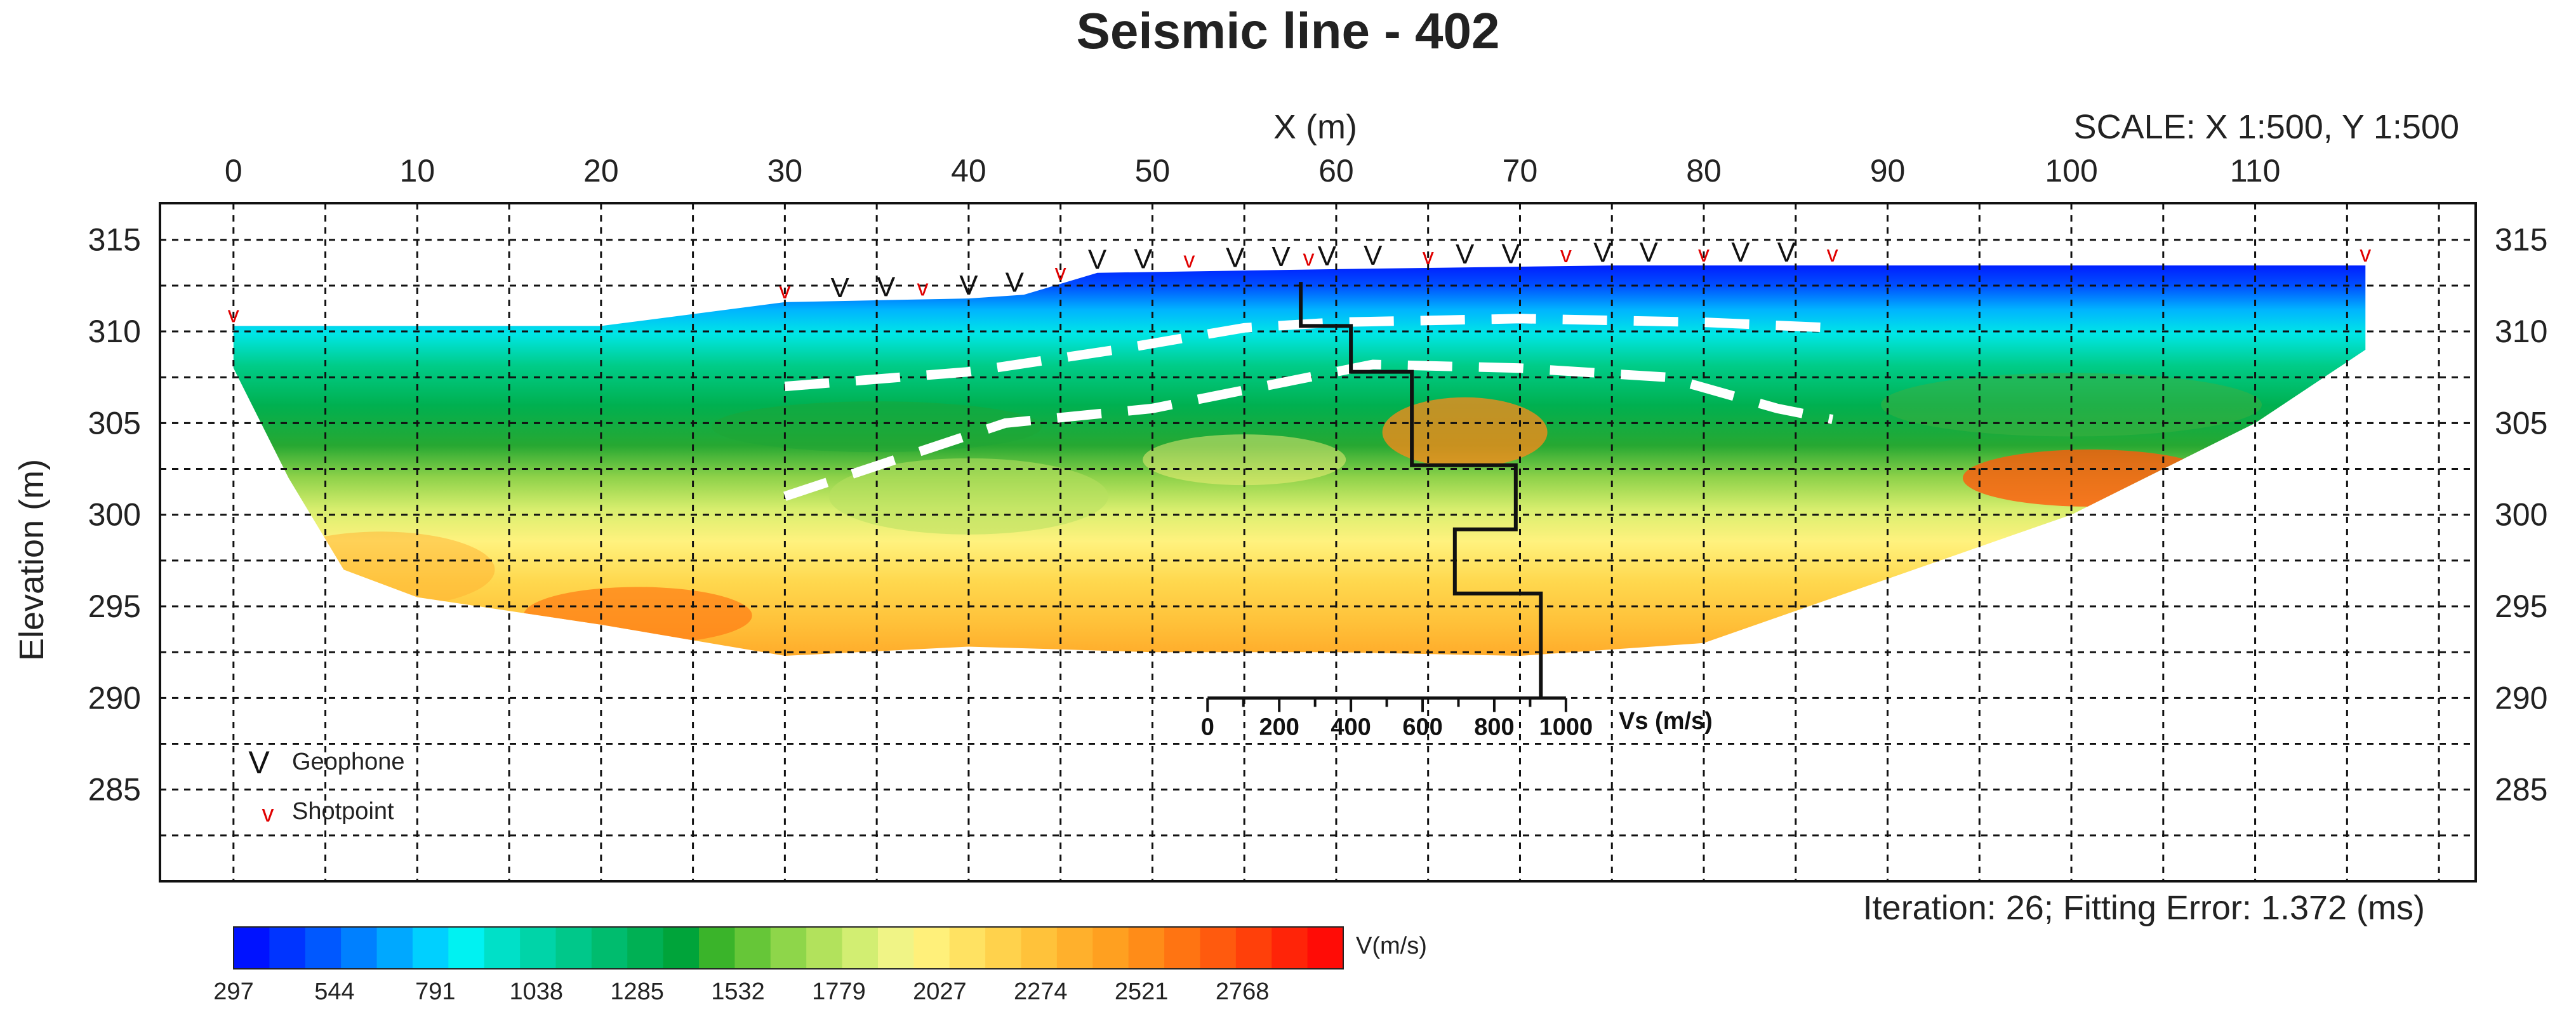 Image resolution: width=2576 pixels, height=1026 pixels. What do you see at coordinates (233, 991) in the screenshot?
I see `colorbar-tick-297: 297` at bounding box center [233, 991].